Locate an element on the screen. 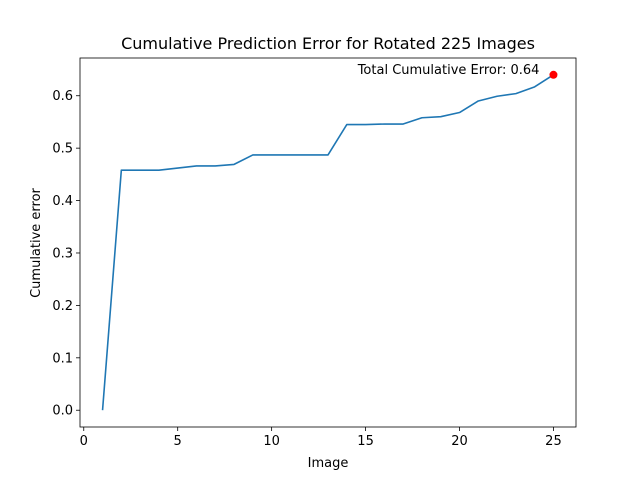 Image resolution: width=640 pixels, height=480 pixels. y-tick-label: 0.3 is located at coordinates (62, 253).